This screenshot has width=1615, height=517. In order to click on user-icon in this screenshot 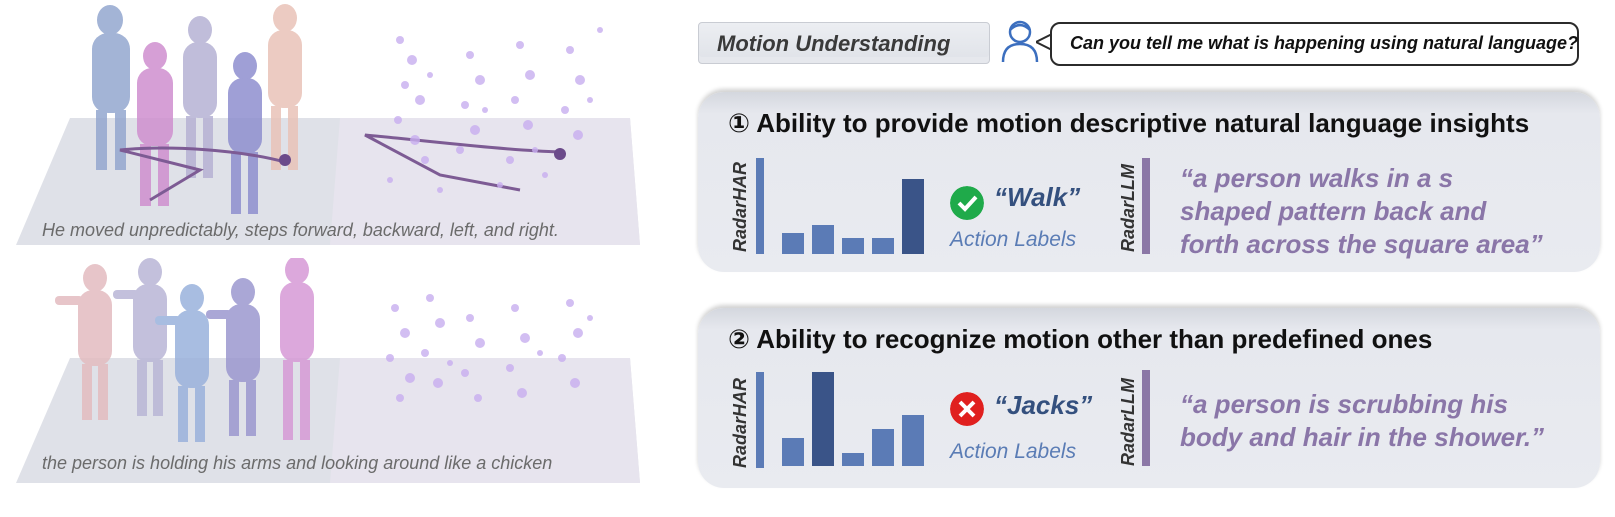, I will do `click(1020, 41)`.